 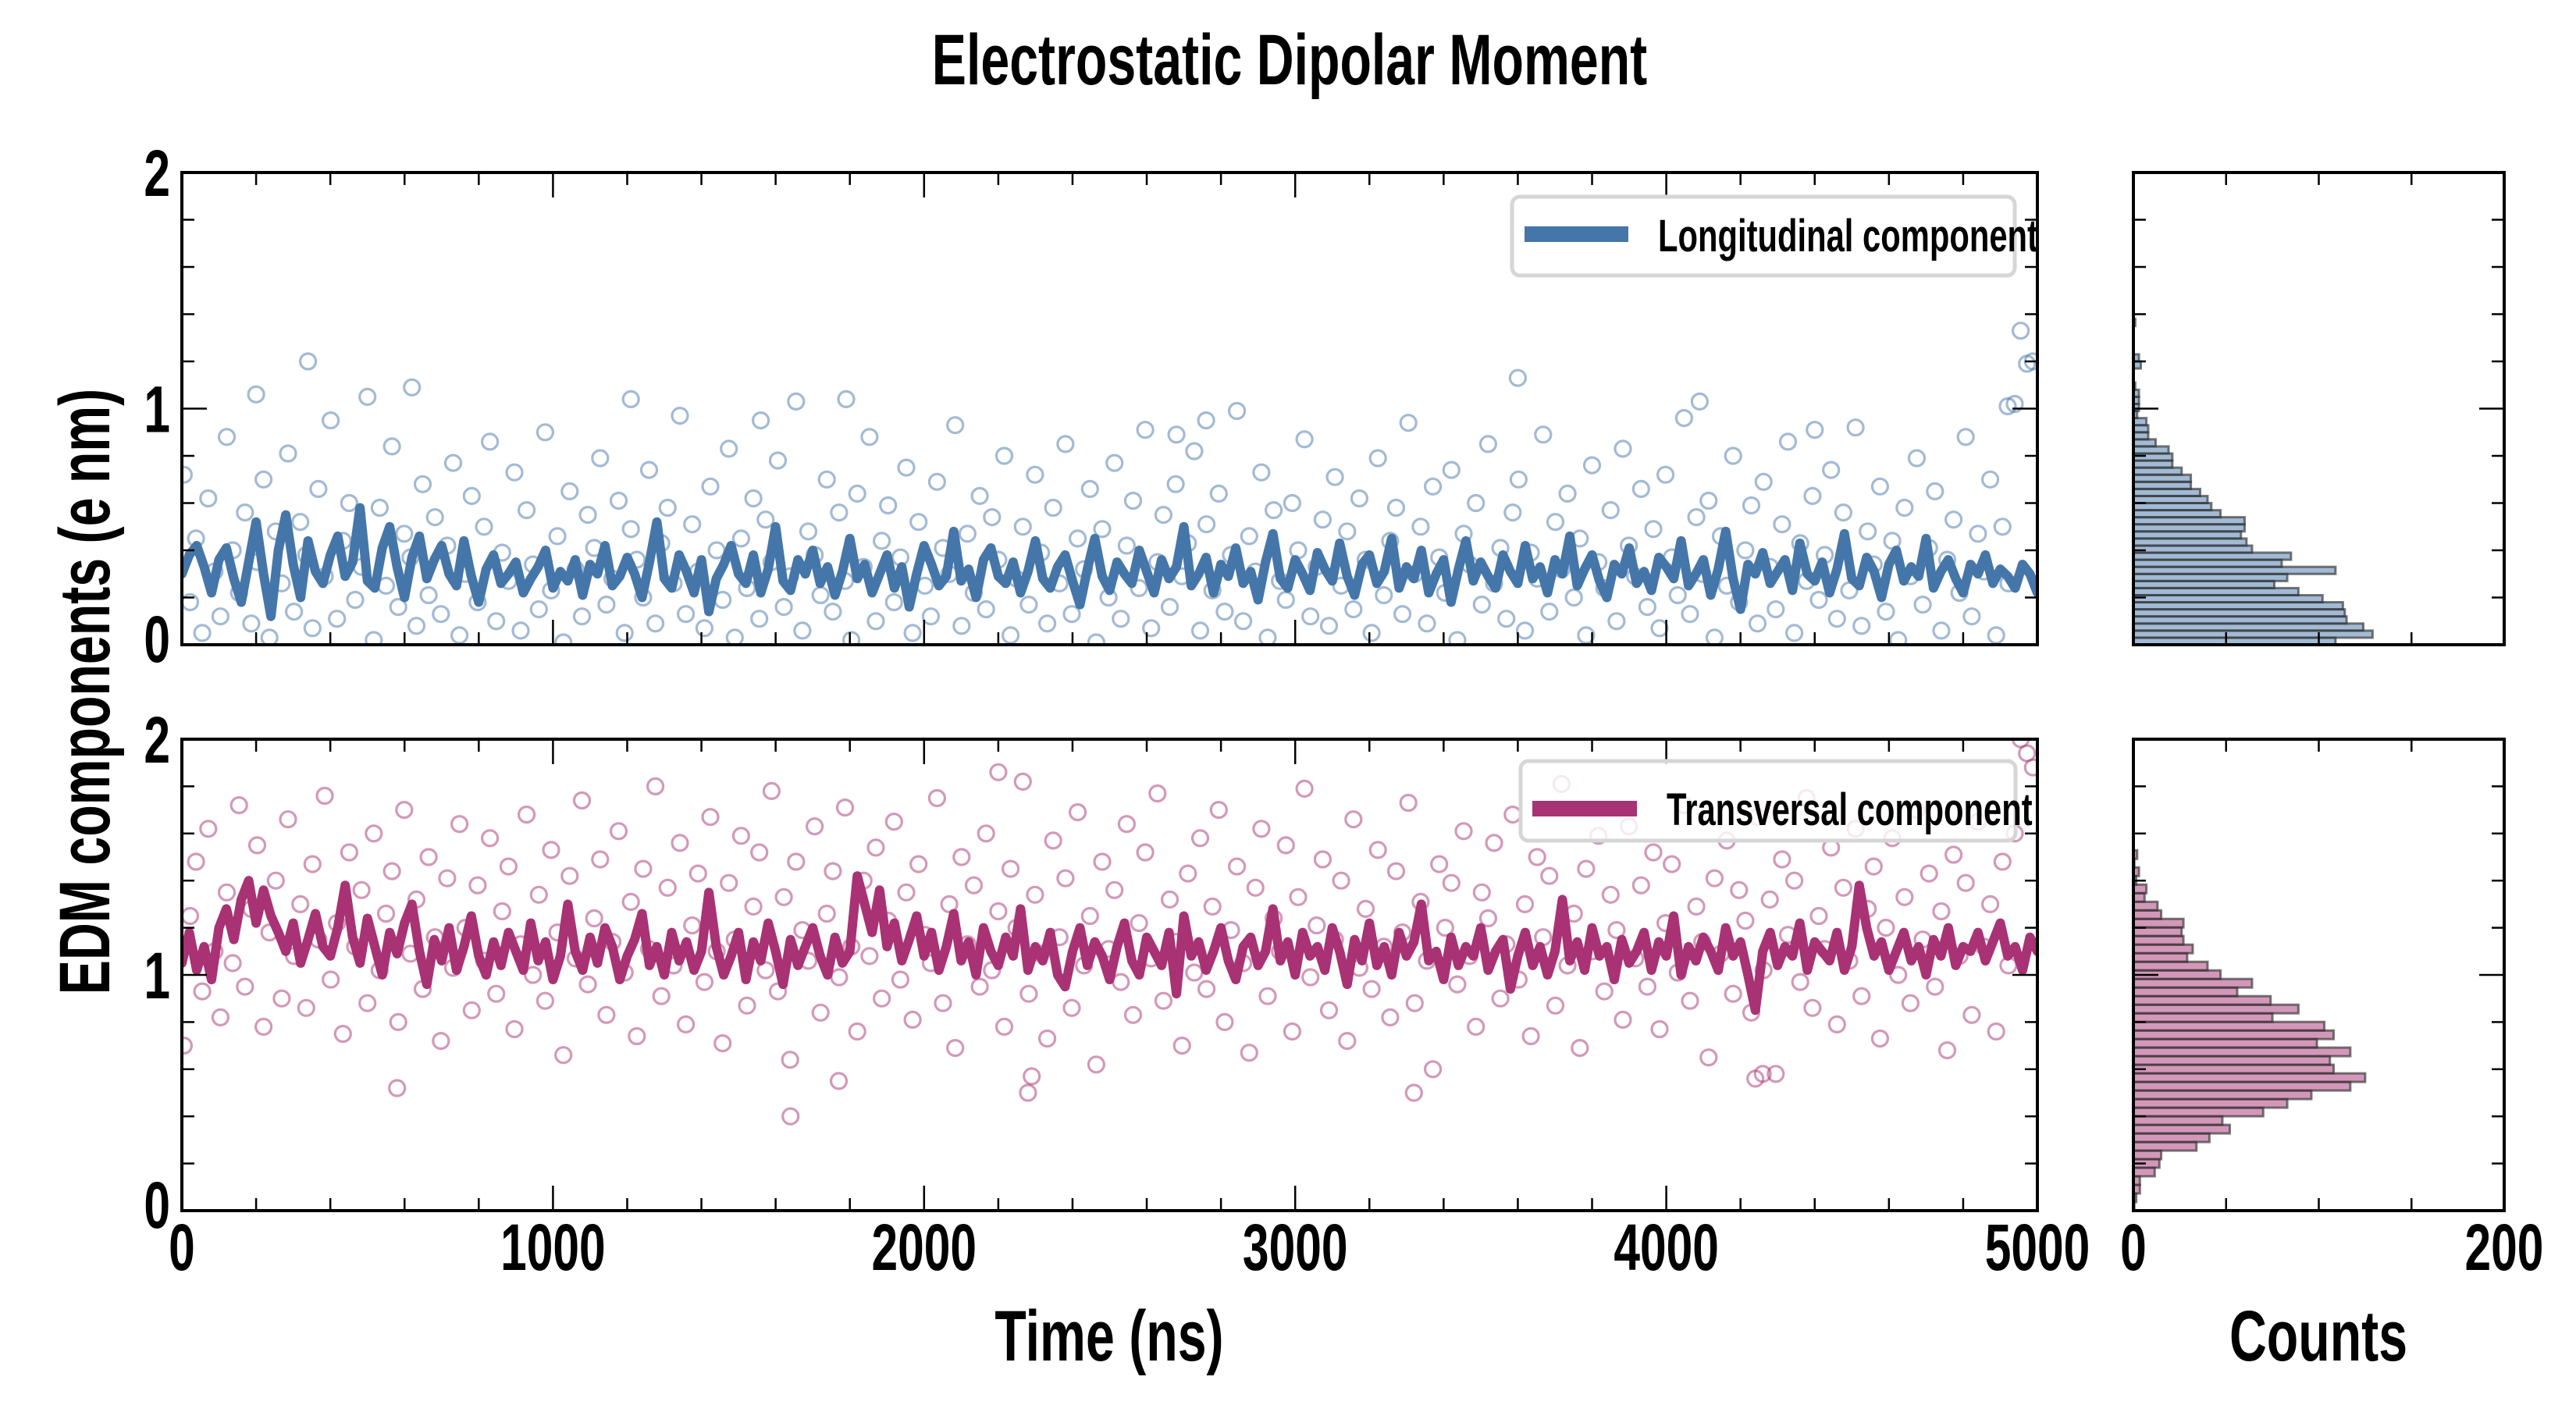 What do you see at coordinates (84, 691) in the screenshot?
I see `y-axis-label: EDM components (e nm)` at bounding box center [84, 691].